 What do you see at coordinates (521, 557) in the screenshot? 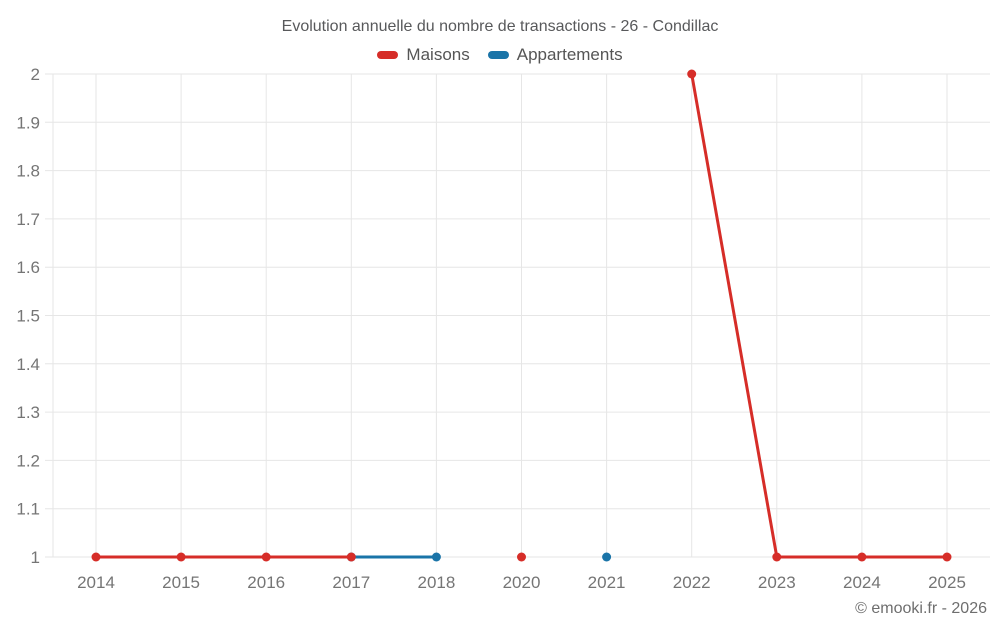
I see `data-point-maisons-2020` at bounding box center [521, 557].